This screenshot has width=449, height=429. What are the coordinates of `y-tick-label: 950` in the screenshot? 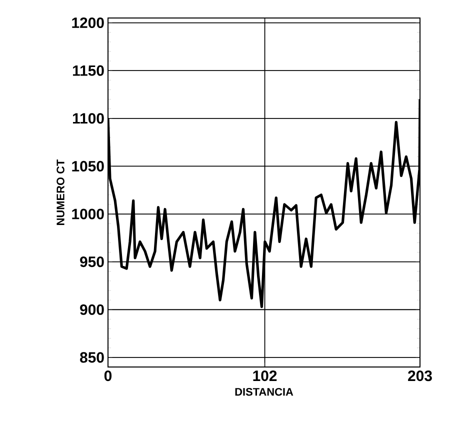 It's located at (92, 262).